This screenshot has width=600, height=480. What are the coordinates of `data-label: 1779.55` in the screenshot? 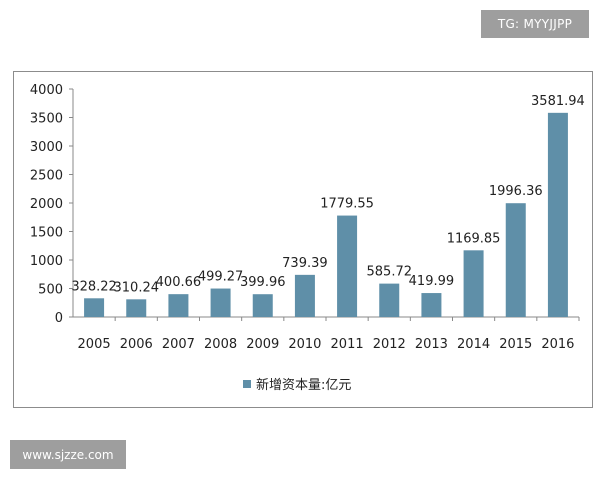 It's located at (347, 204).